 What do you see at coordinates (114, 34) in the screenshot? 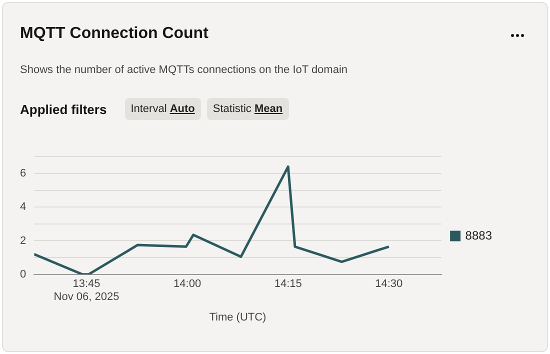
I see `chart-title: MQTT Connection Count` at bounding box center [114, 34].